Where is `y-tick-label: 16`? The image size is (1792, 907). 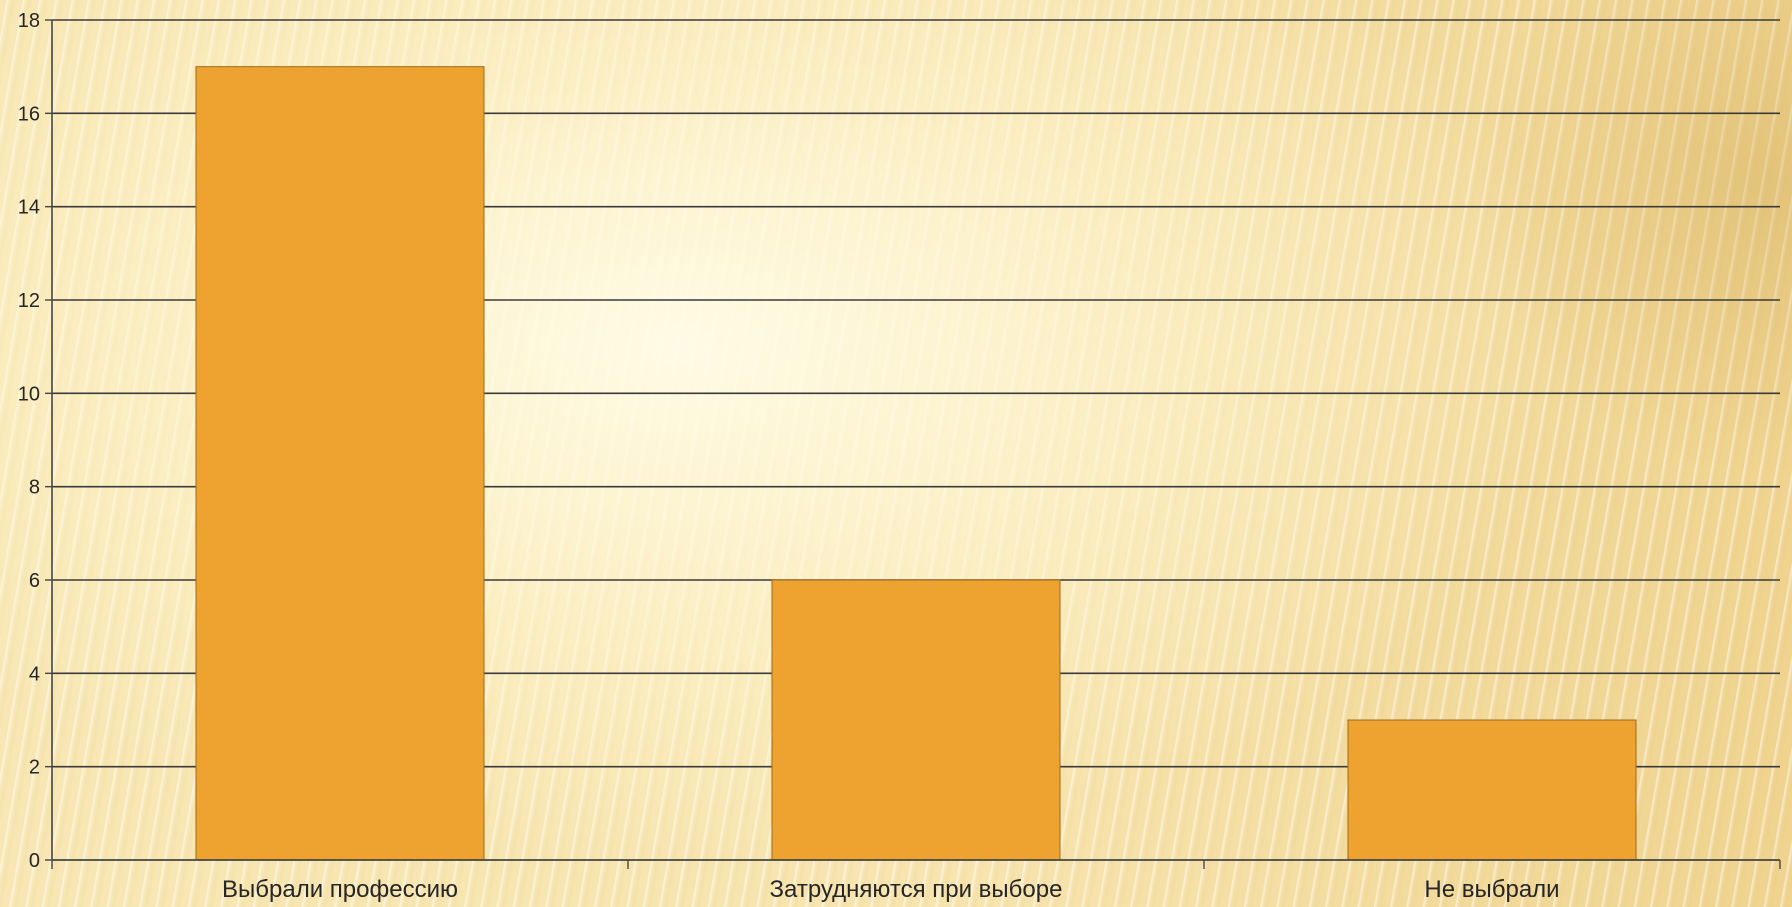
y-tick-label: 16 is located at coordinates (29, 114).